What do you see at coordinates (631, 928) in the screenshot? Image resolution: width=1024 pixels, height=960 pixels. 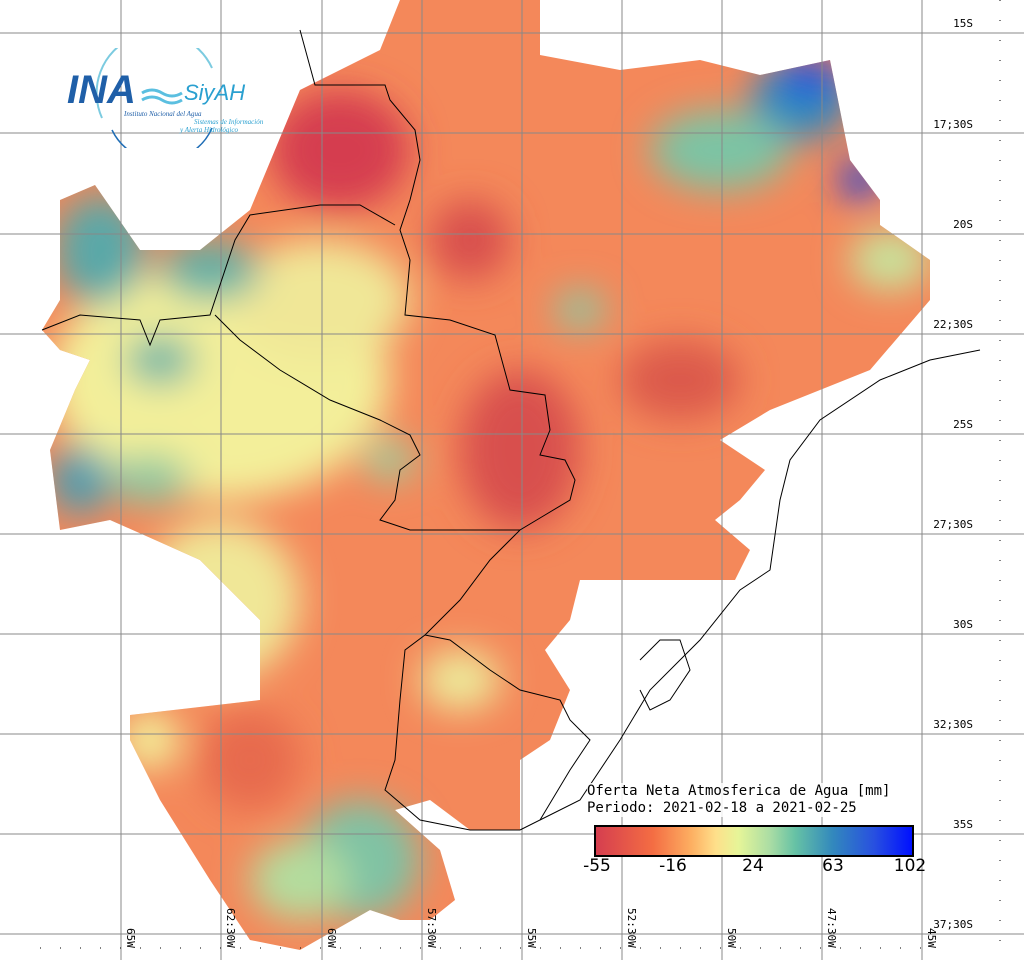 I see `lon-label: 52:30W` at bounding box center [631, 928].